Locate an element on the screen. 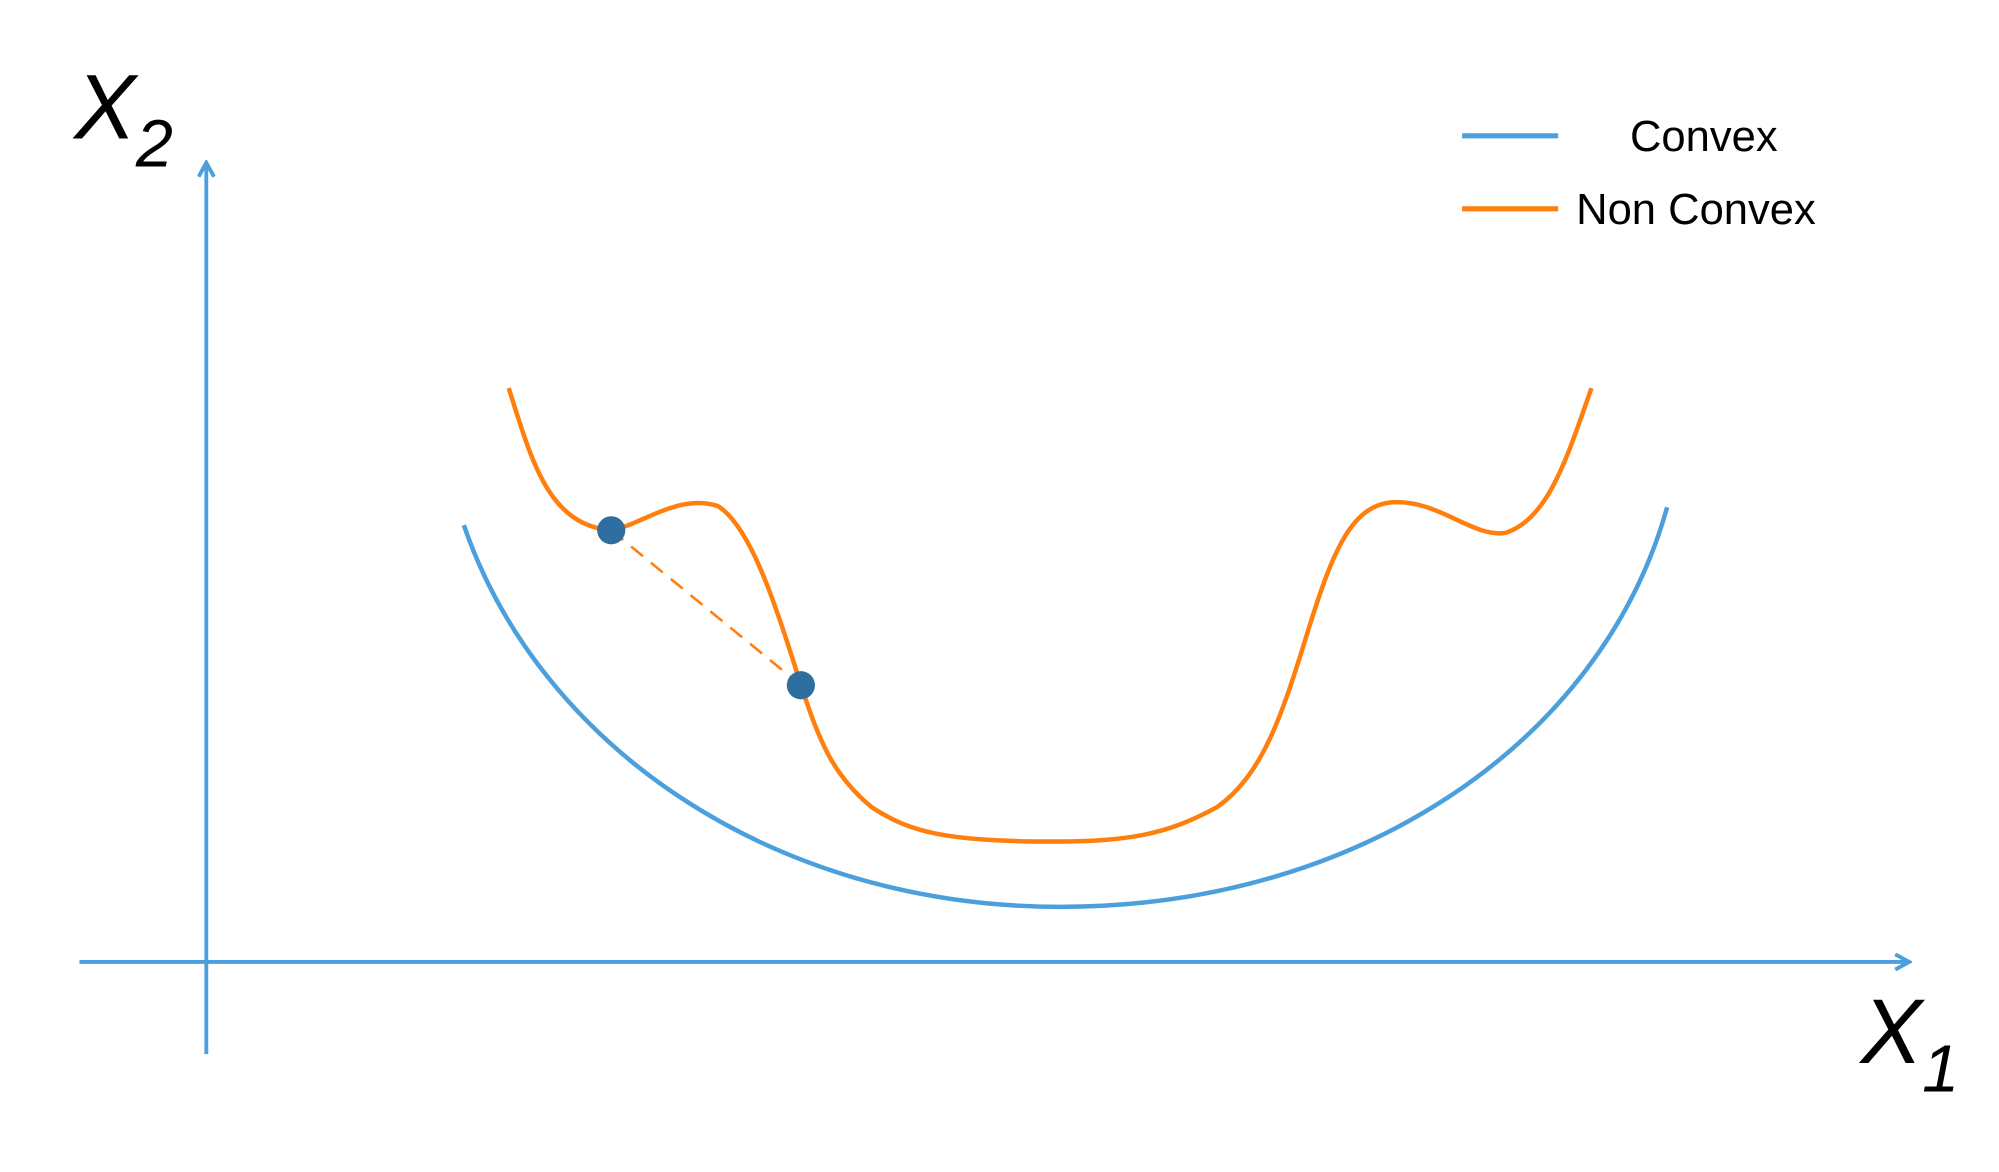 Image resolution: width=1999 pixels, height=1172 pixels. chord-dashed-line is located at coordinates (706, 608).